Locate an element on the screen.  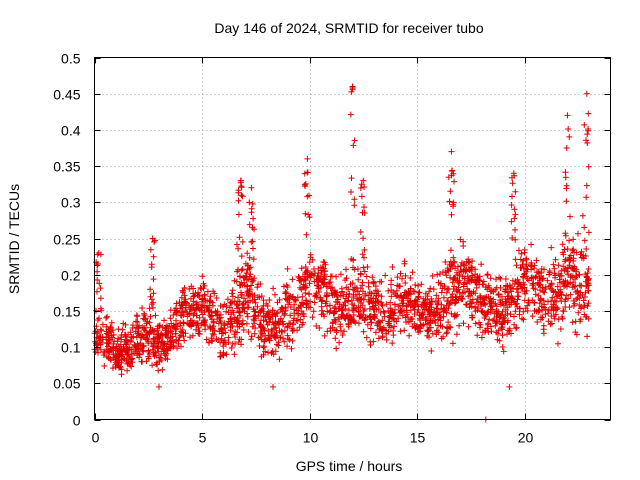
x-tick-label: 15 is located at coordinates (418, 438).